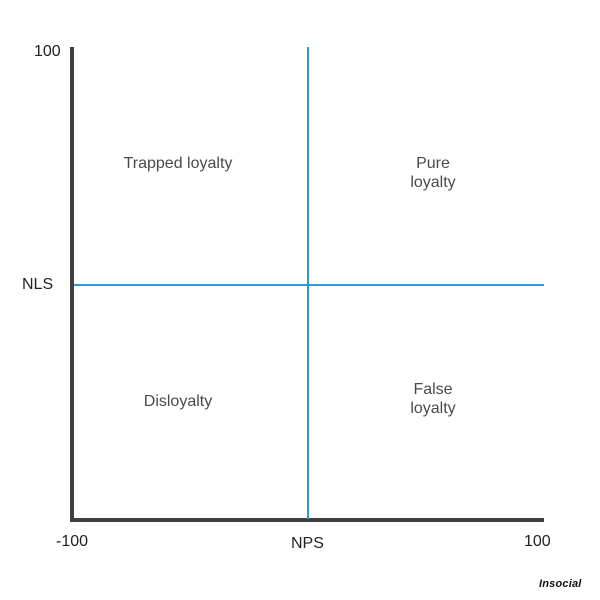  Describe the element at coordinates (38, 284) in the screenshot. I see `y-axis-title: NLS` at that location.